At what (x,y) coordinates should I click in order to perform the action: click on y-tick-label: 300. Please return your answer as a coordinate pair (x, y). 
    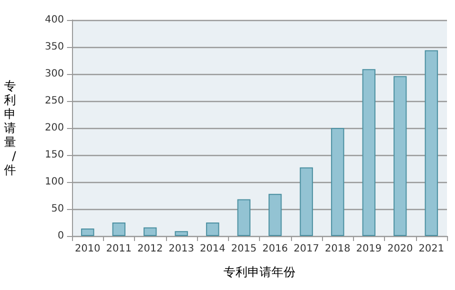
    Looking at the image, I should click on (54, 74).